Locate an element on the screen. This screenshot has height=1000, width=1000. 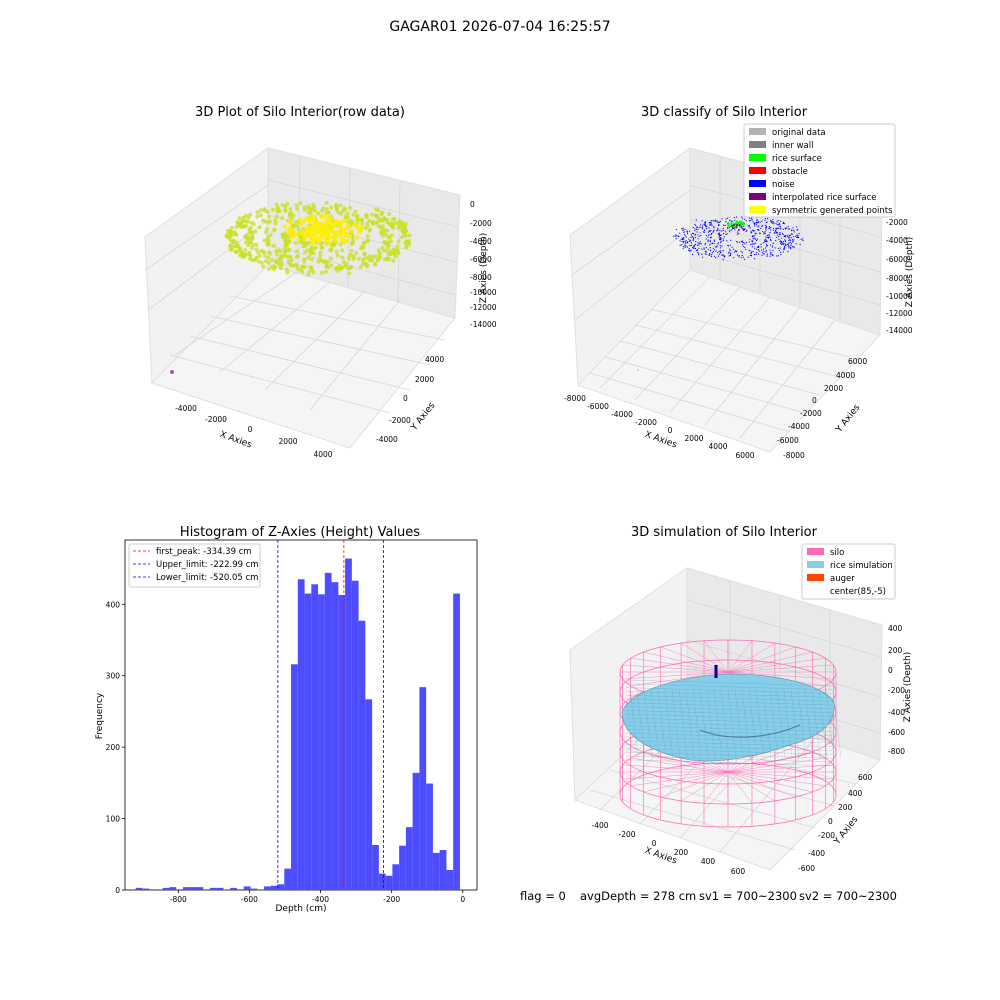
histogram-y-ticks: 0 100 200 300 400 is located at coordinates (115, 747).